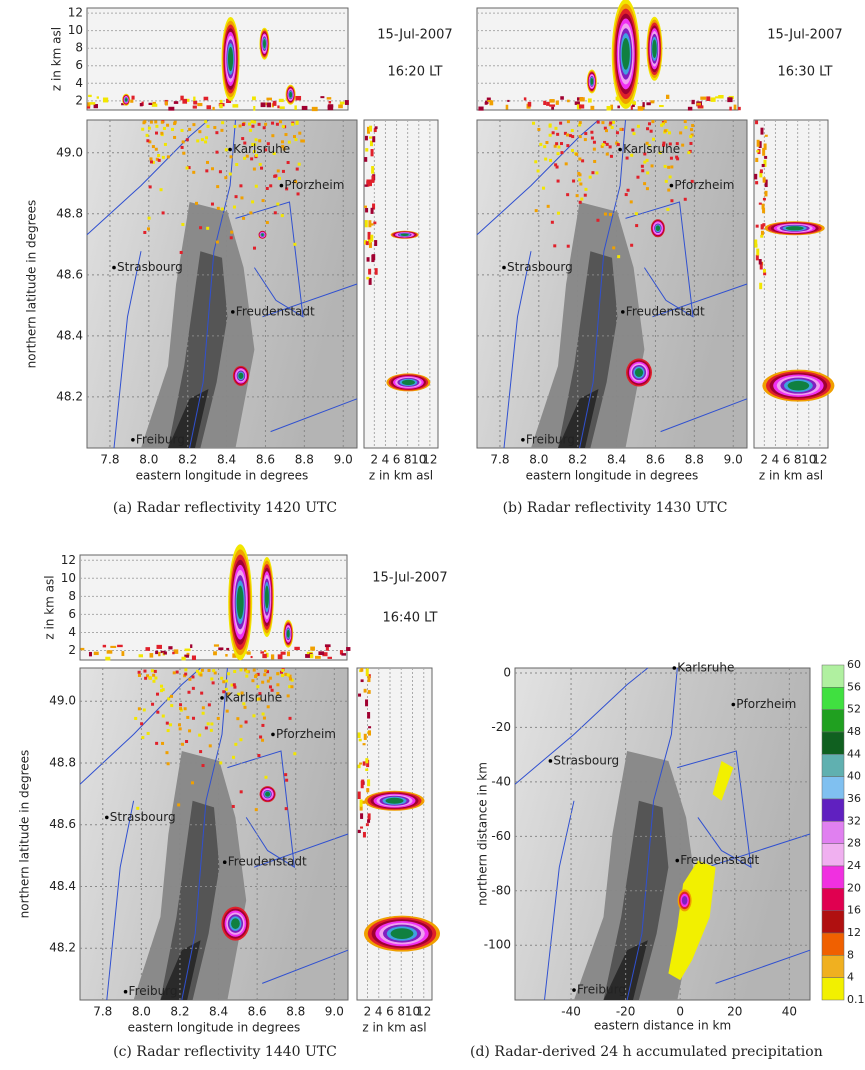 Image resolution: width=865 pixels, height=1070 pixels. What do you see at coordinates (69, 152) in the screenshot?
I see `y-tick-label: 49.0` at bounding box center [69, 152].